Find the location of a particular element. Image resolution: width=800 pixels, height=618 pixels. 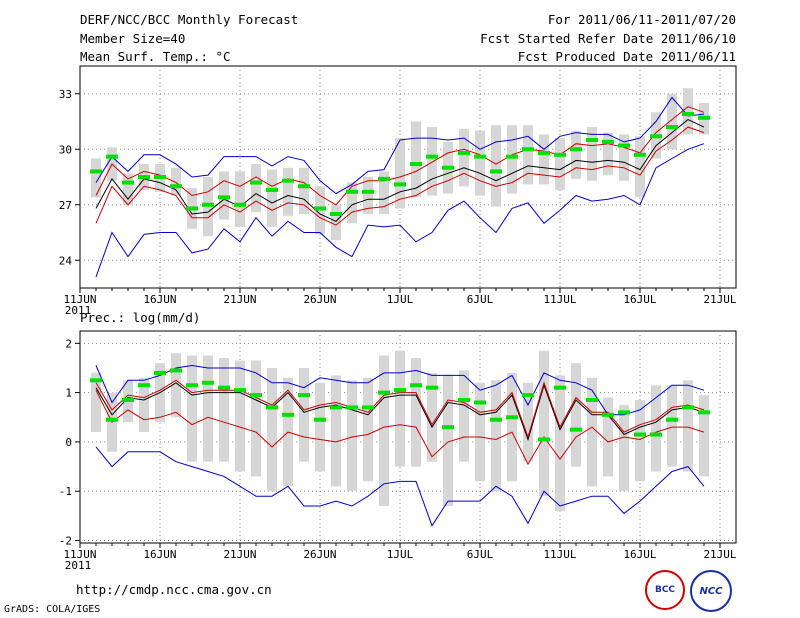

y-tick-label: 33 is located at coordinates (65, 94).